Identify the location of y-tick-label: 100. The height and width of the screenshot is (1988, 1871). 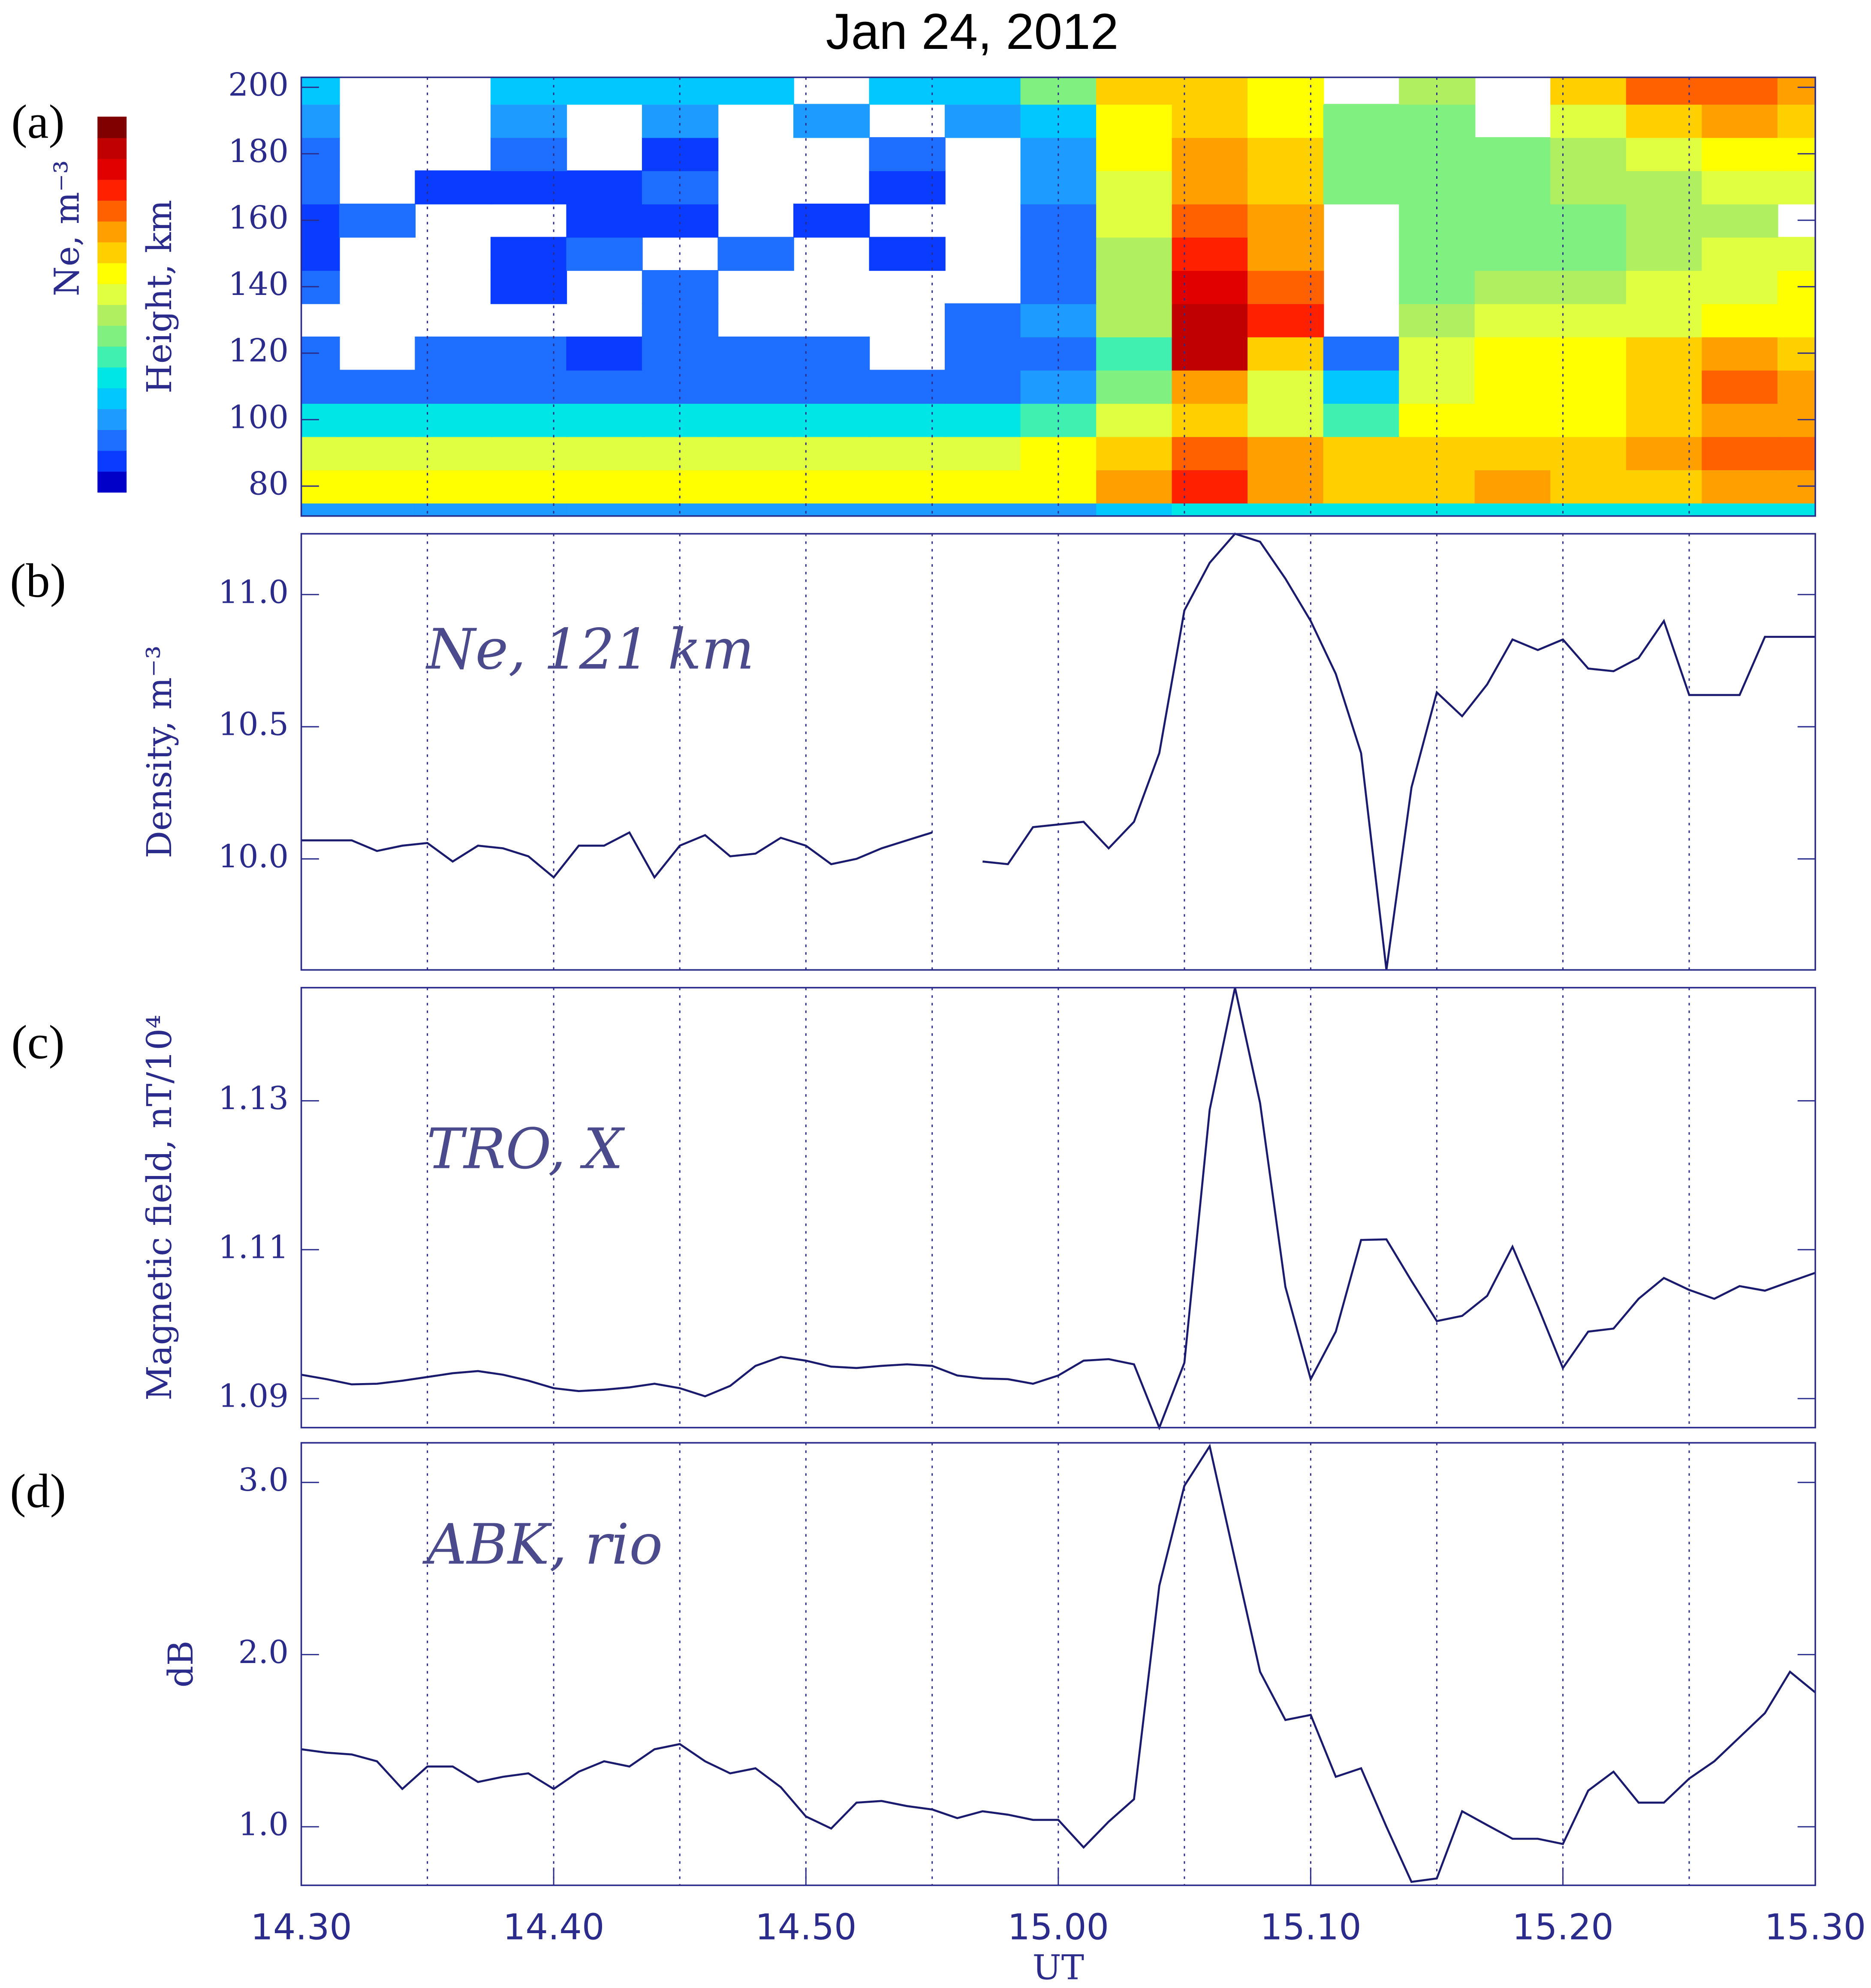
(258, 417).